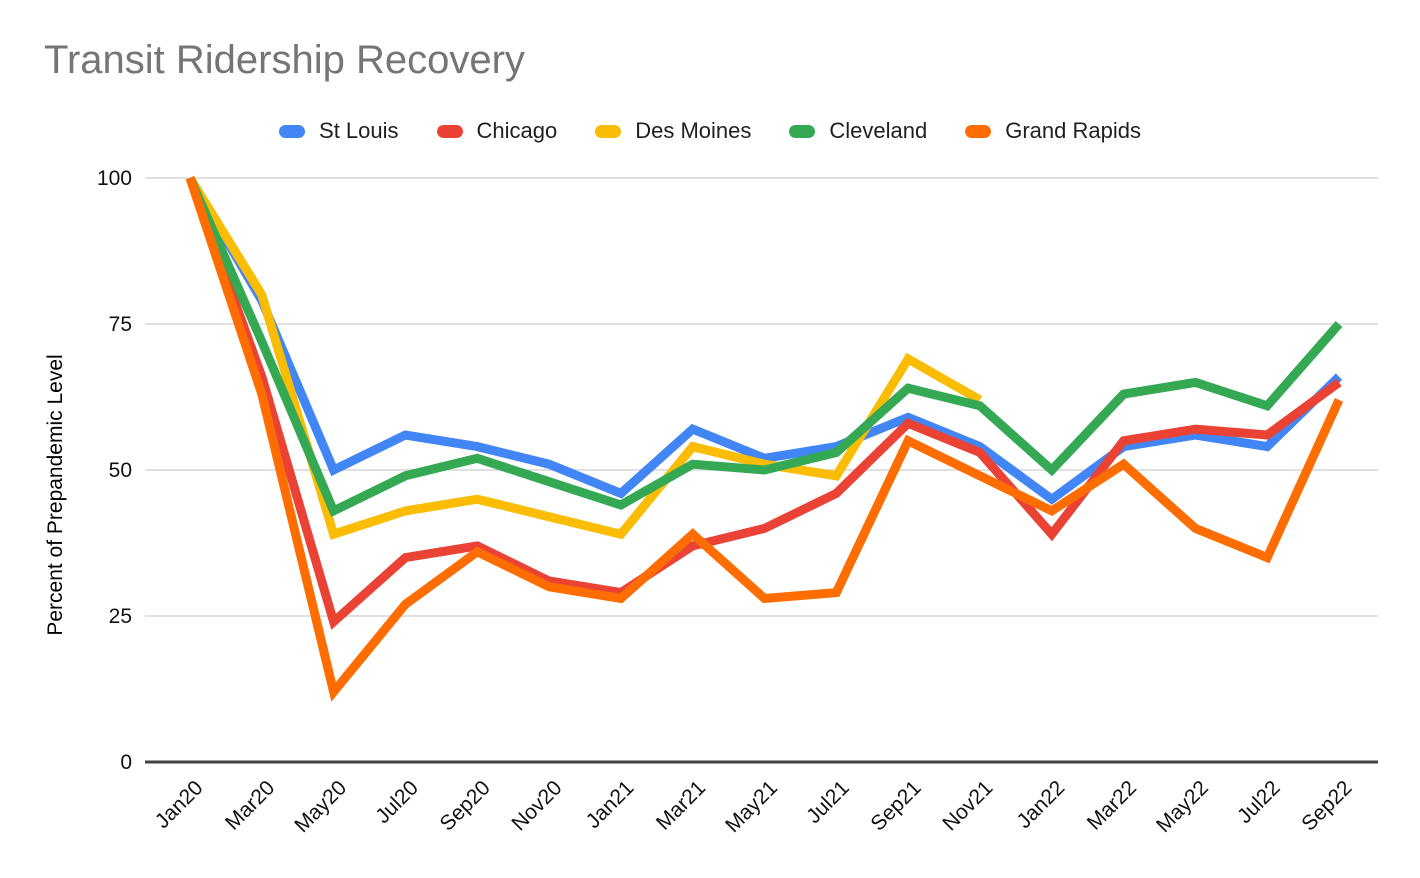  Describe the element at coordinates (978, 131) in the screenshot. I see `legend-swatch-grand-rapids` at that location.